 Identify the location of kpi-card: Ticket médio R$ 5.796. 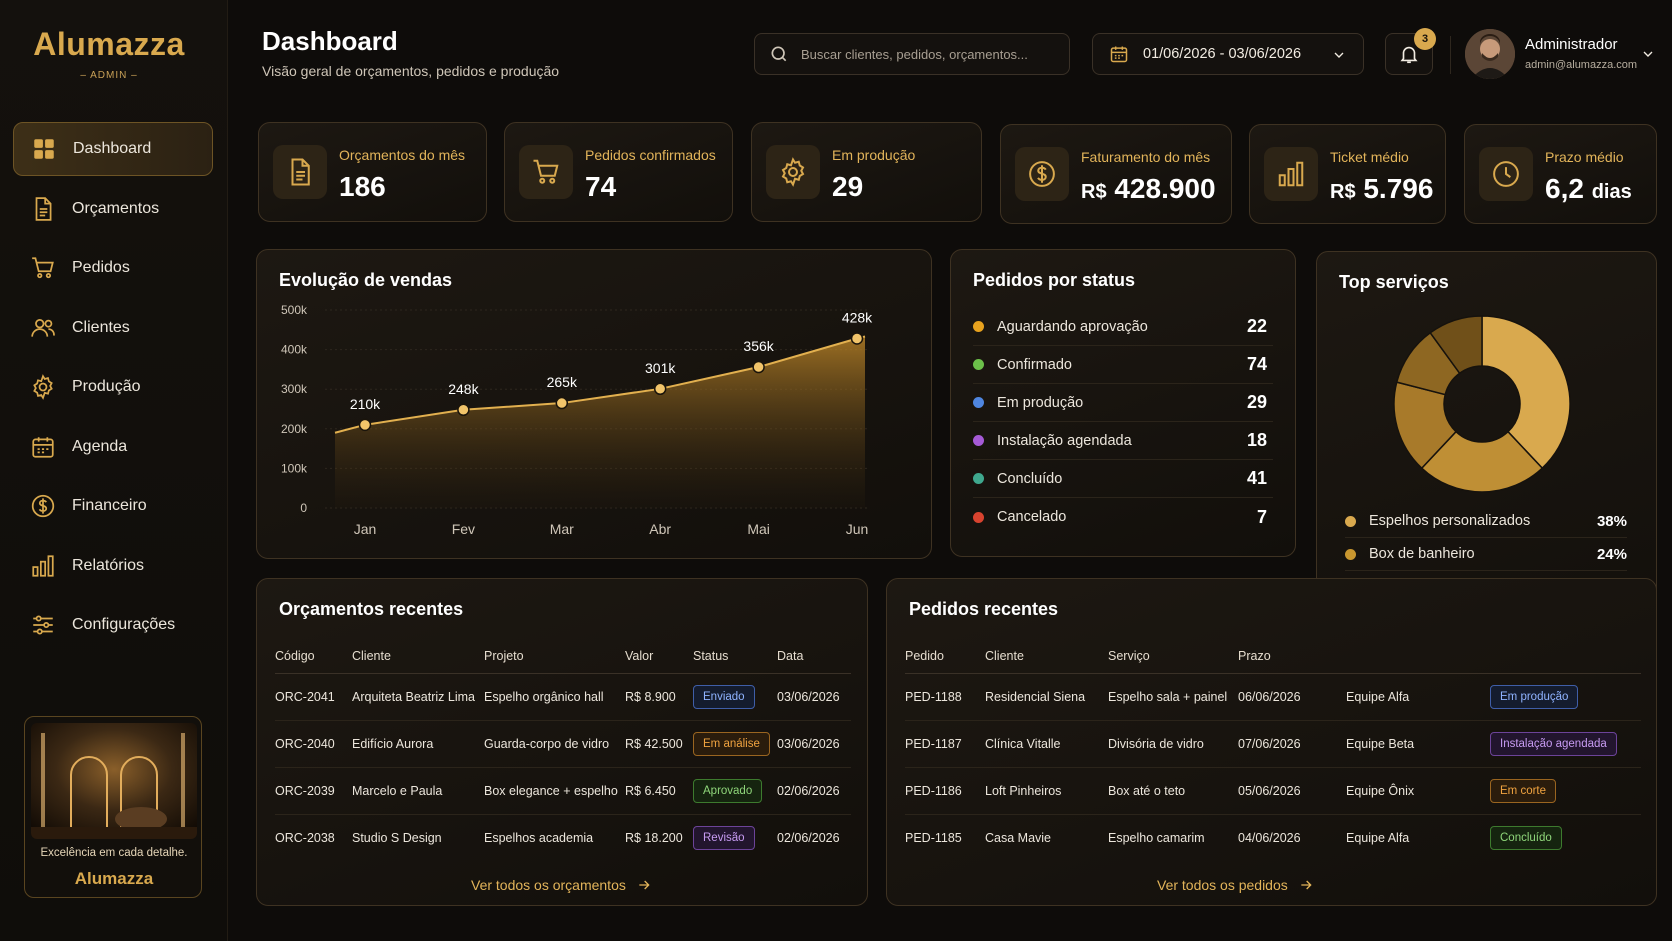
(1347, 174).